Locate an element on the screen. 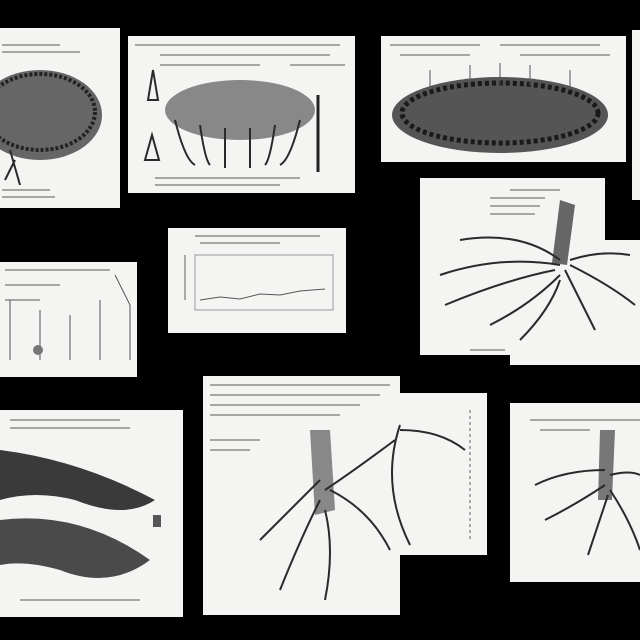 The height and width of the screenshot is (640, 640). specimen-texture is located at coordinates (48, 112).